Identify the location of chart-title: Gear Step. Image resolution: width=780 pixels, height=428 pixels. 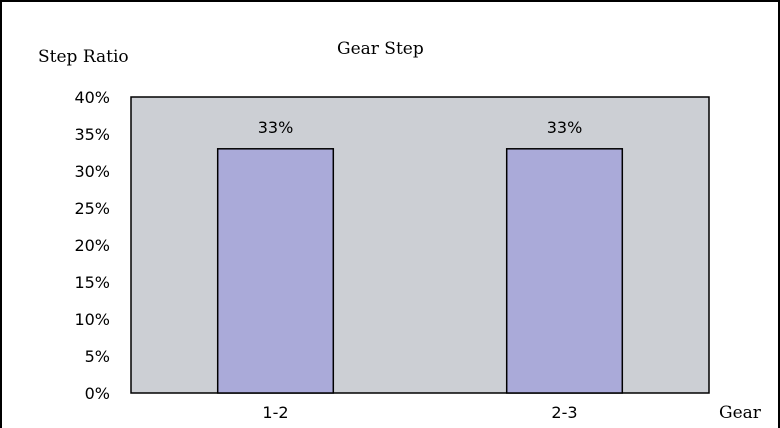
(380, 49).